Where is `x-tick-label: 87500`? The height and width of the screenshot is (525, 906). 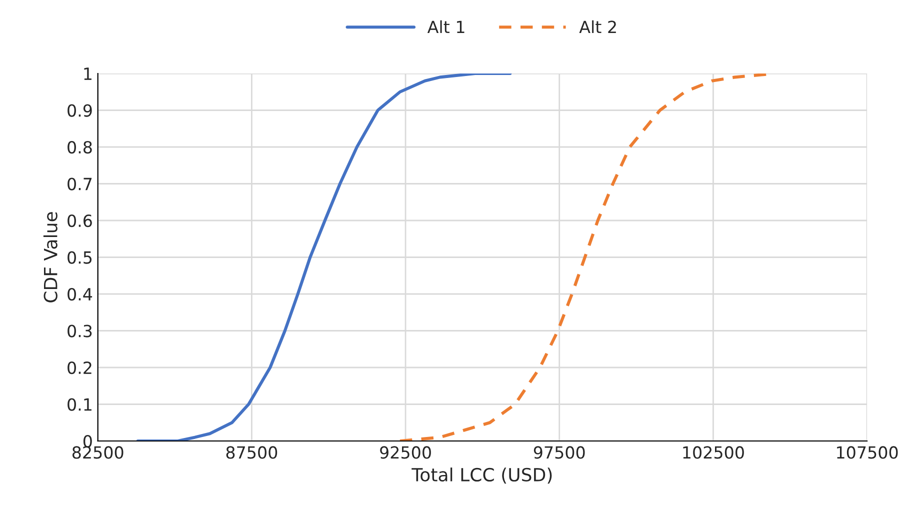
x-tick-label: 87500 is located at coordinates (252, 452).